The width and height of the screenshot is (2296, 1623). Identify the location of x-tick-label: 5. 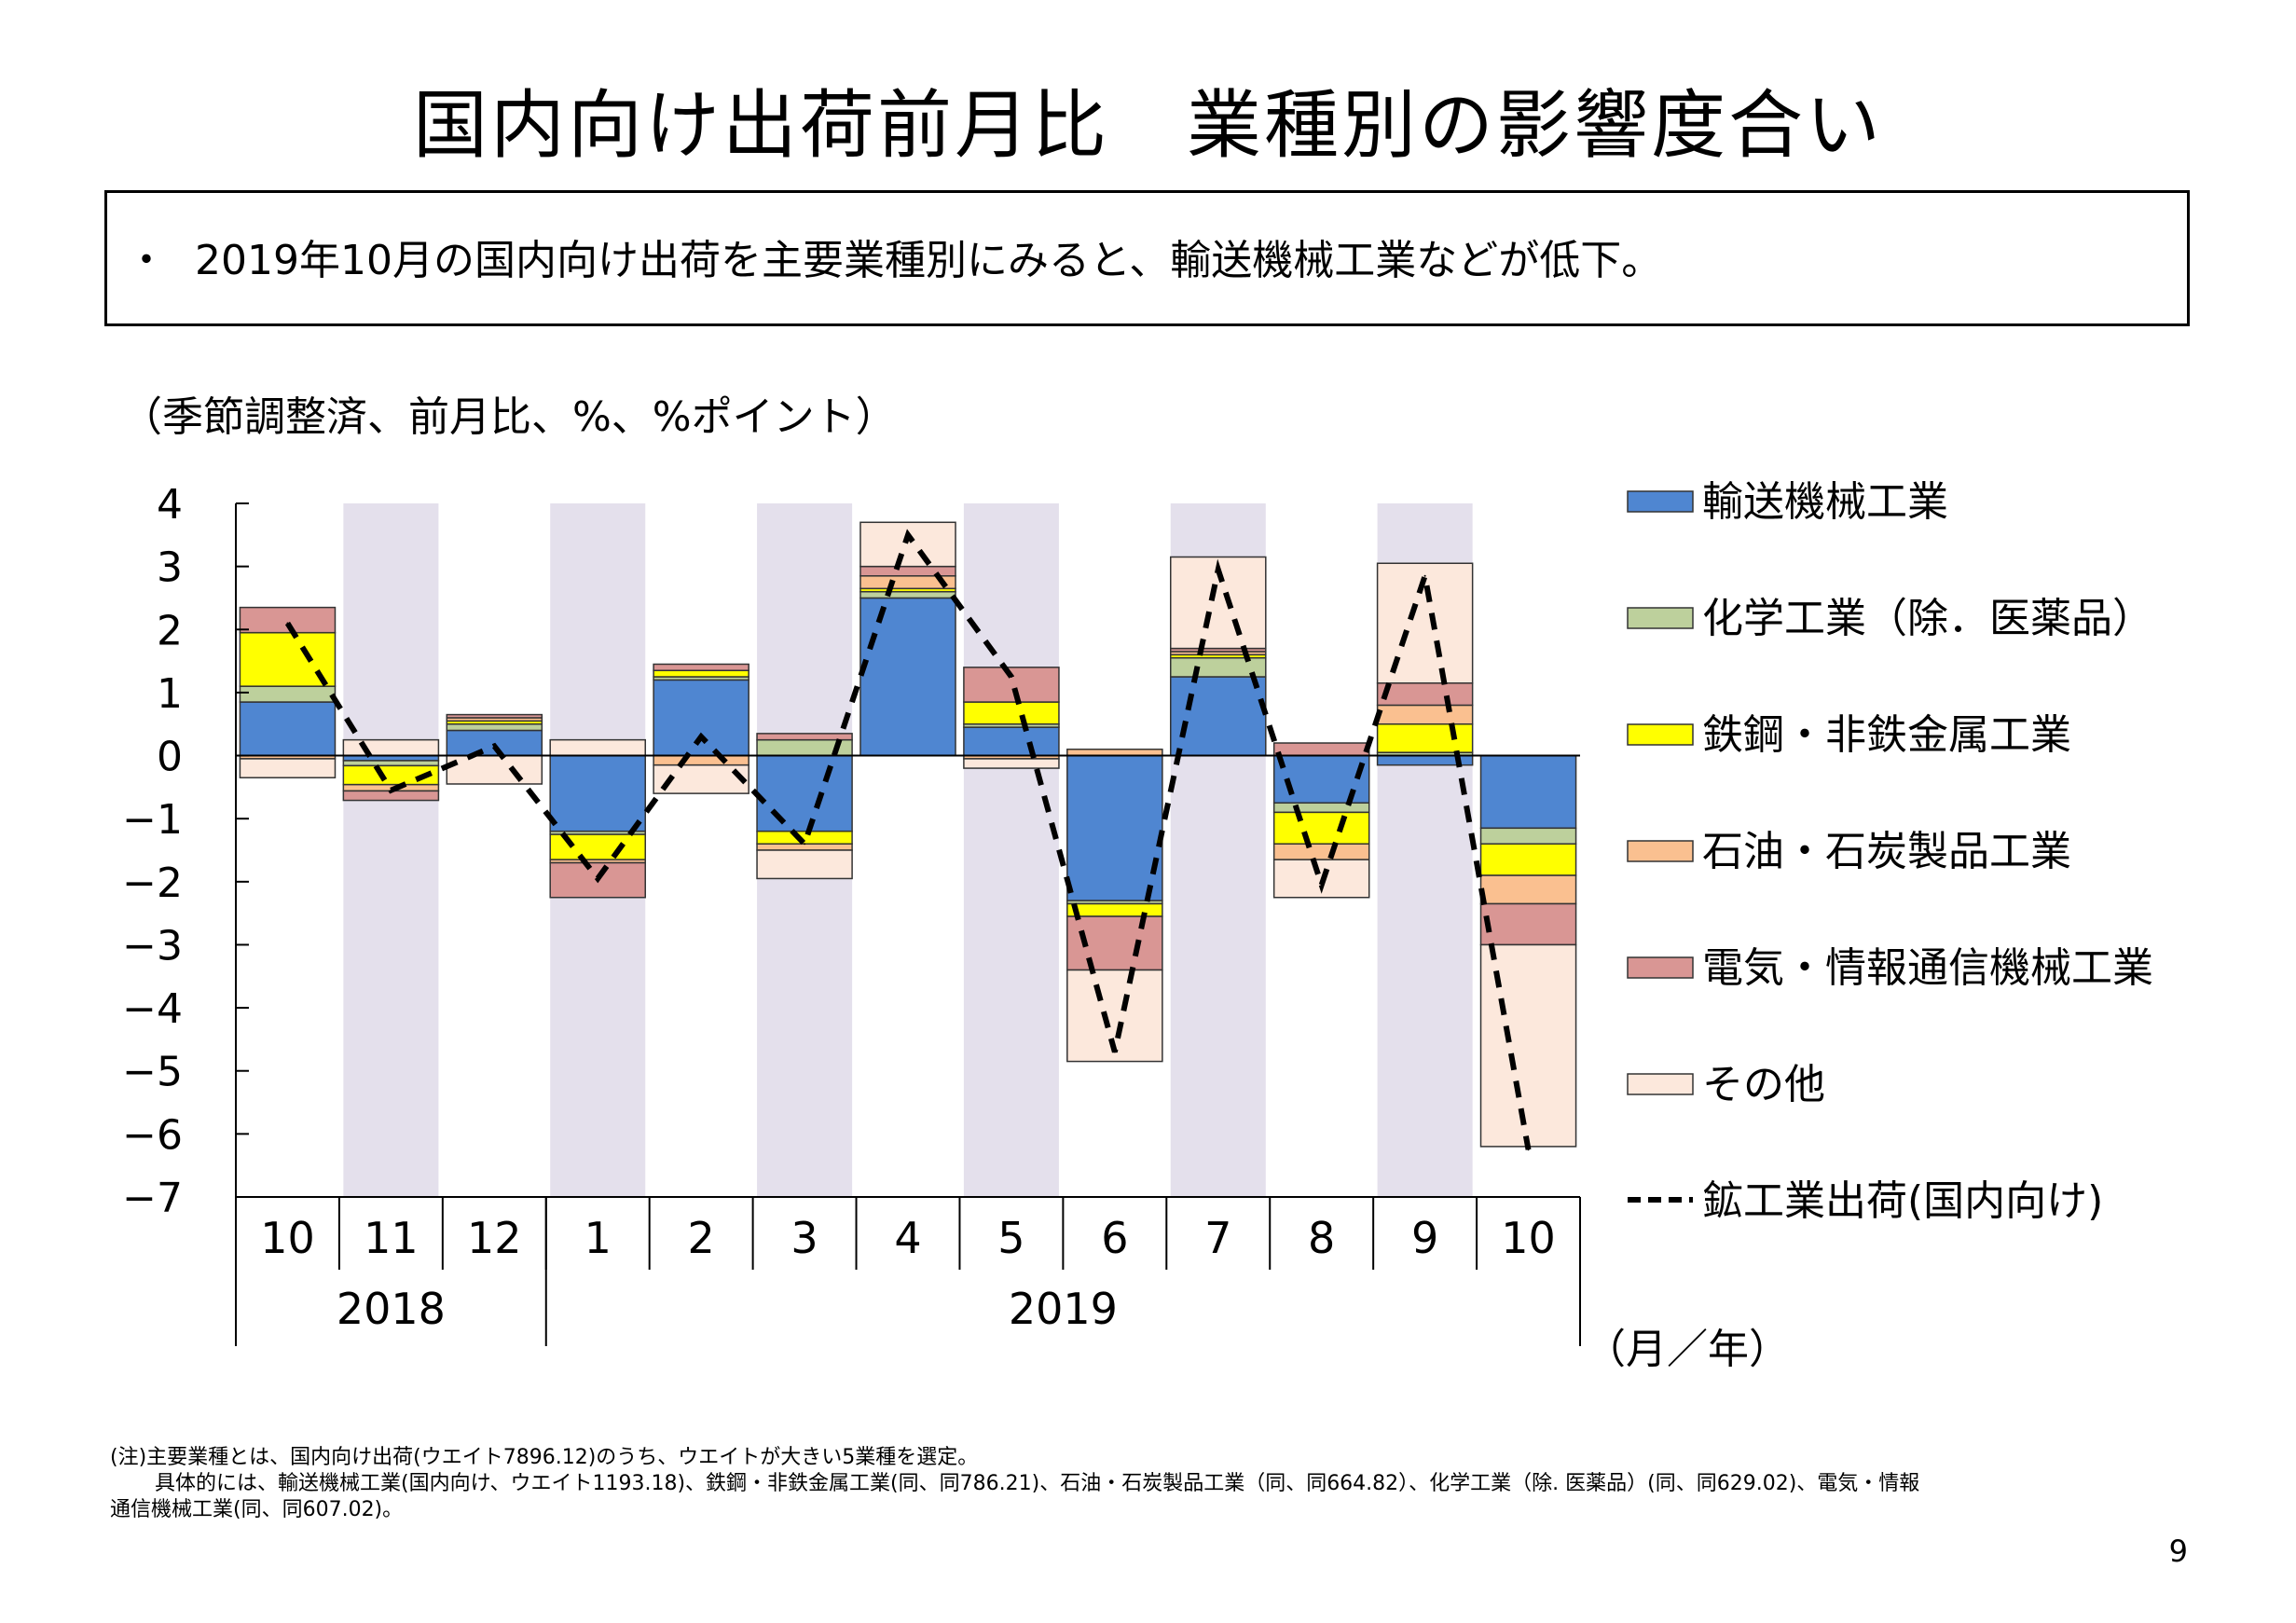
(1010, 1238).